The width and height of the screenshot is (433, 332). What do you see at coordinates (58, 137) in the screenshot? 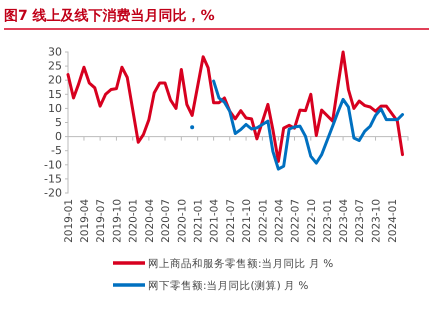
I see `y-tick-label: 0` at bounding box center [58, 137].